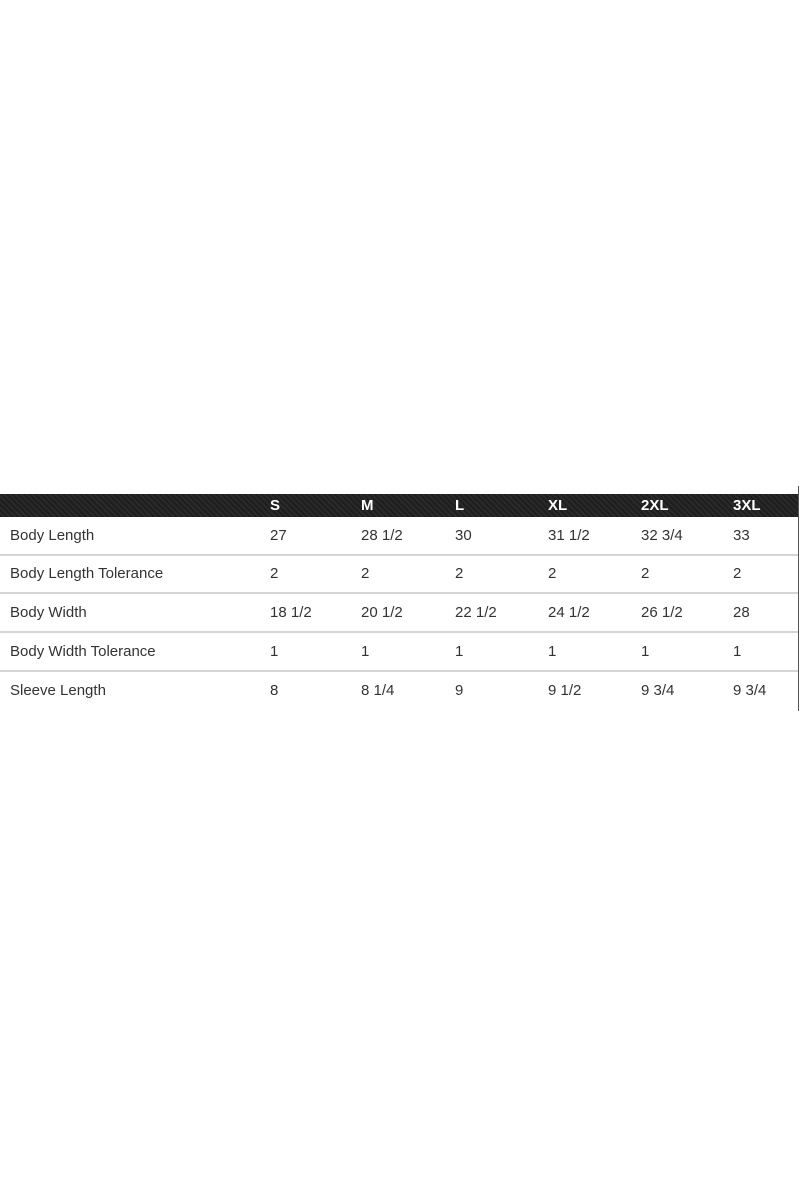  I want to click on column-header-xl: XL, so click(558, 505).